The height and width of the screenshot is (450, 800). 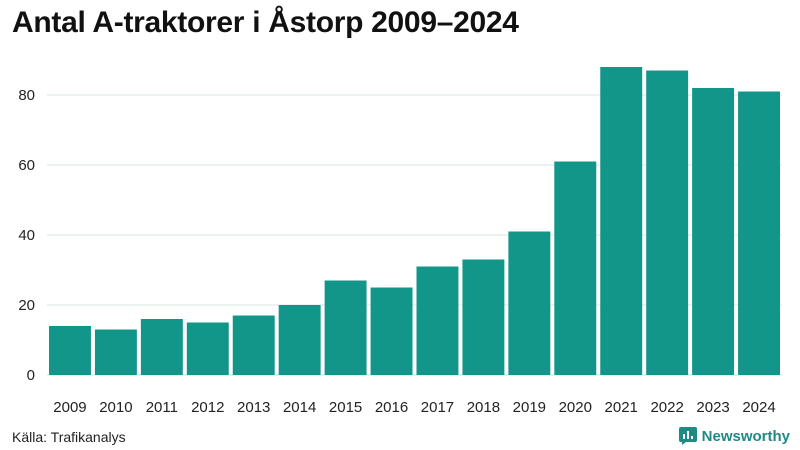 What do you see at coordinates (253, 345) in the screenshot?
I see `bar-2013` at bounding box center [253, 345].